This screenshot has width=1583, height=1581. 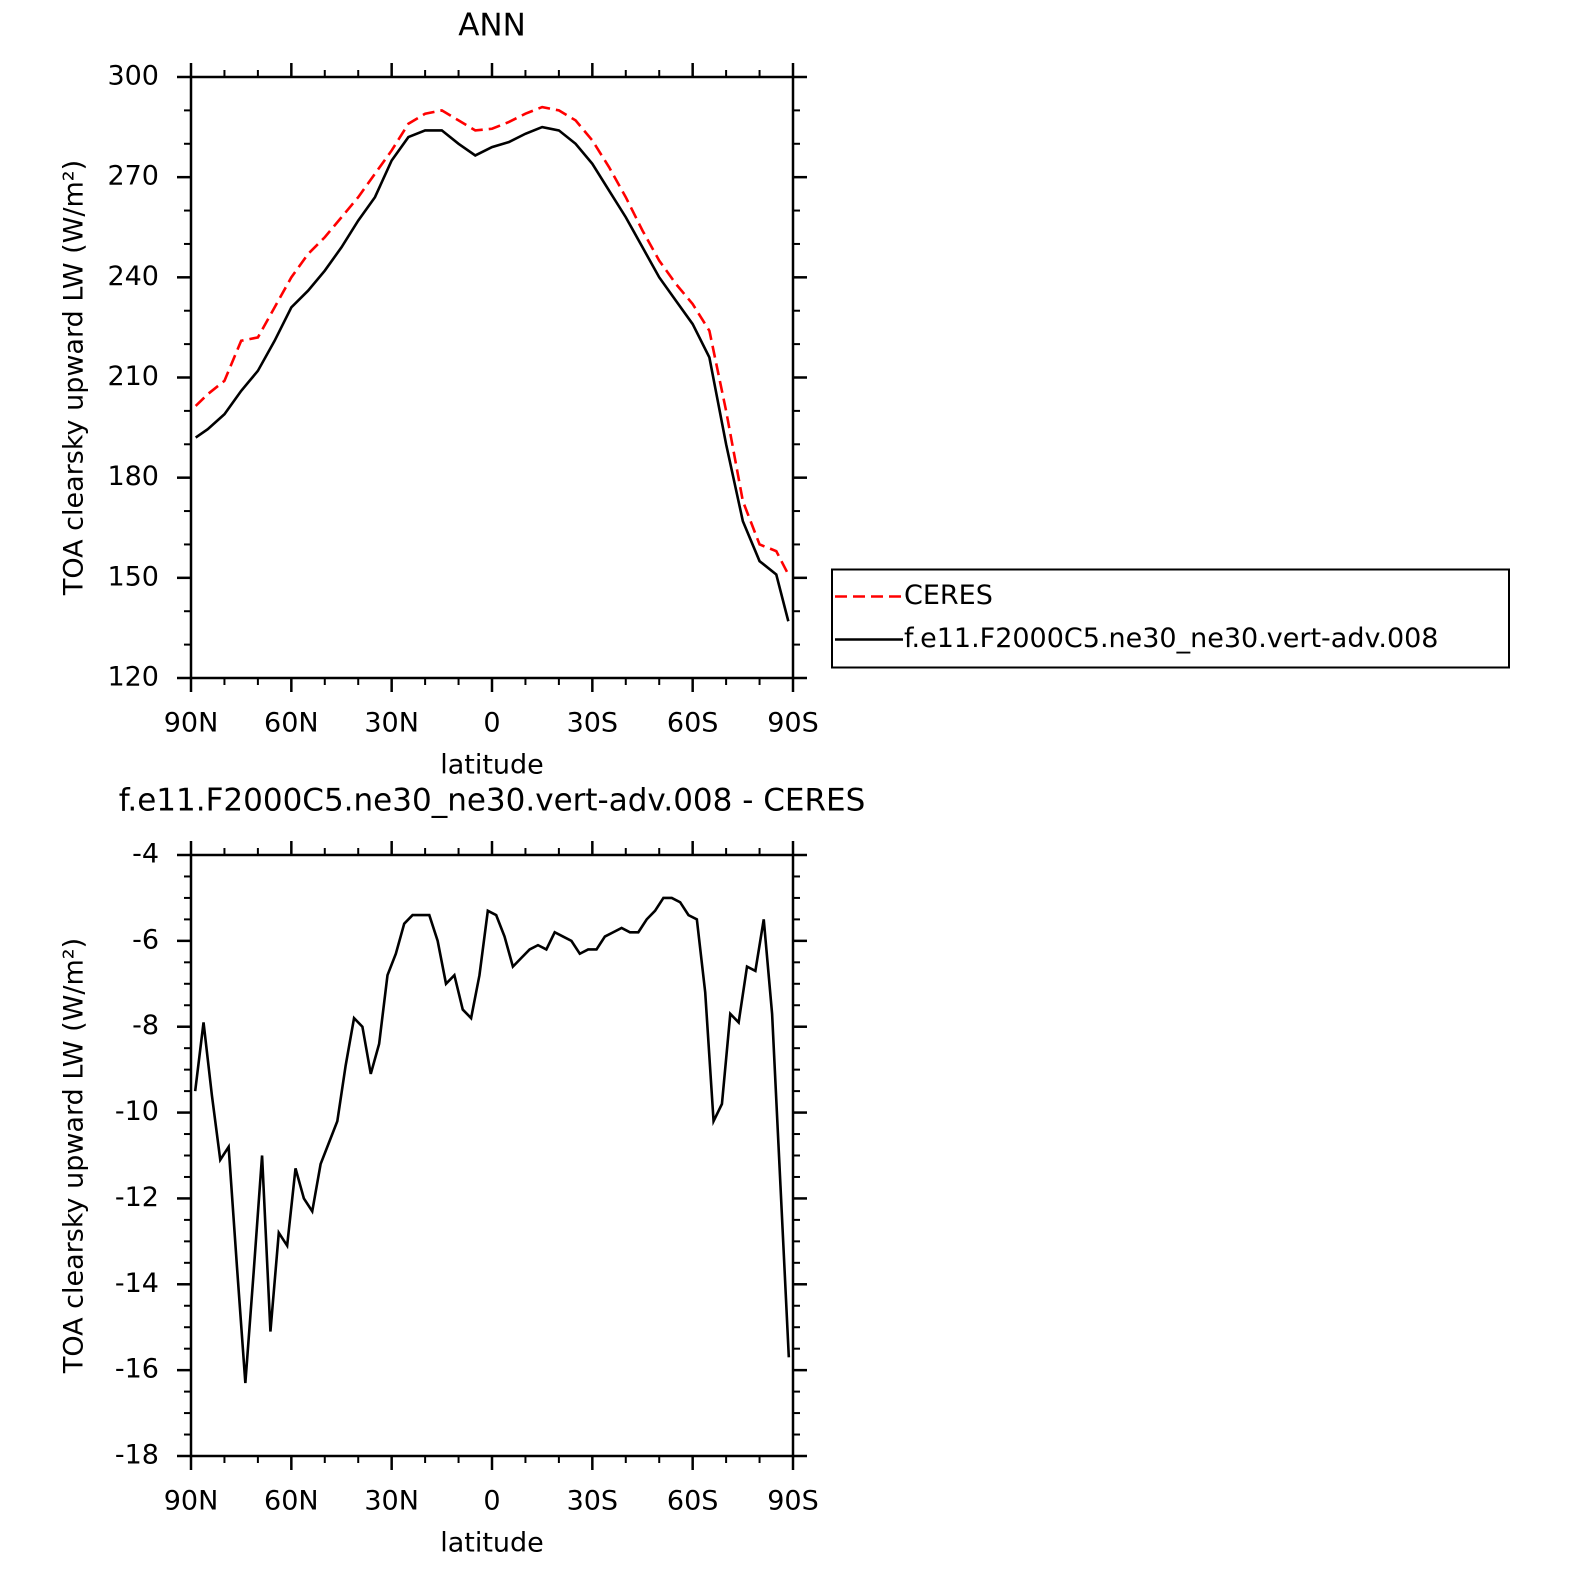 I want to click on y-tick-label: 300, so click(x=133, y=76).